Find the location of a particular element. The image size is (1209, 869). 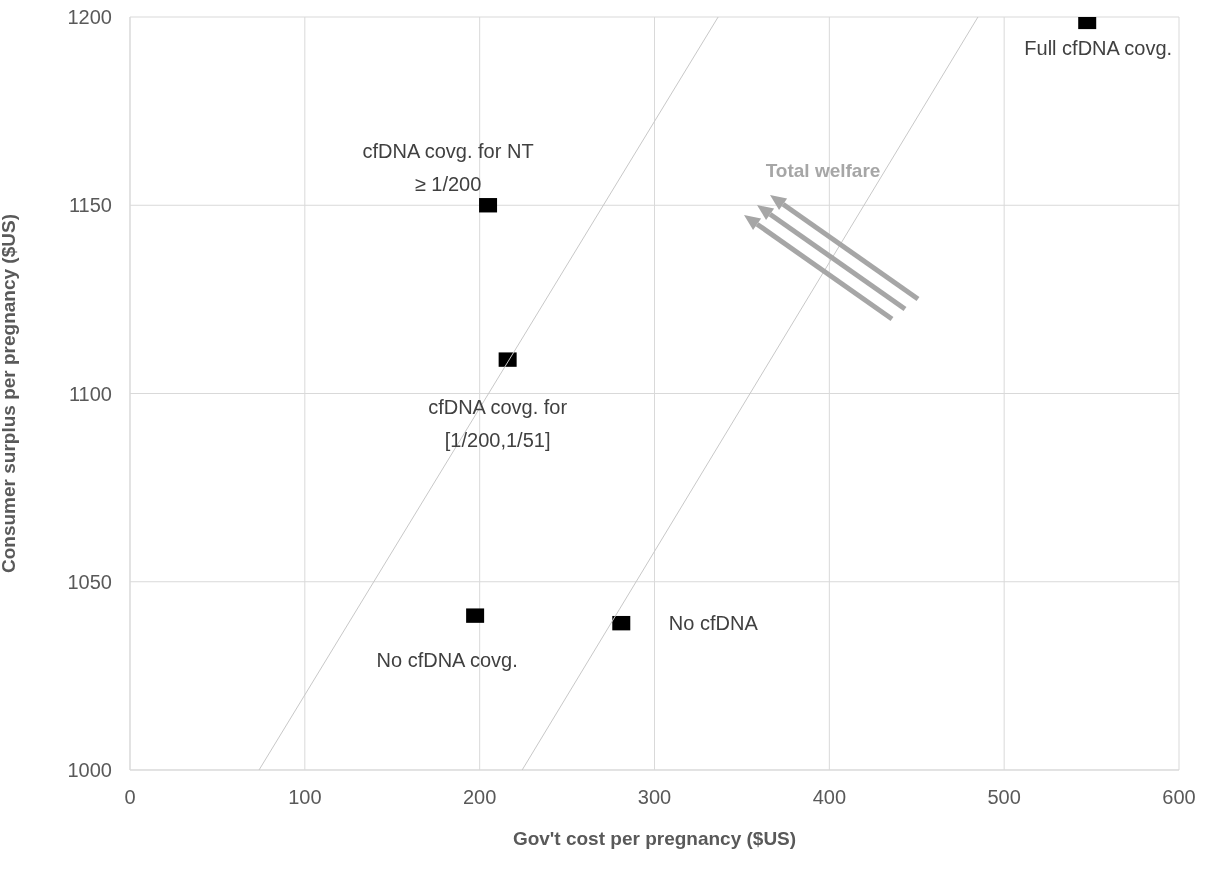

y-tick-label: 1000 is located at coordinates (89, 770).